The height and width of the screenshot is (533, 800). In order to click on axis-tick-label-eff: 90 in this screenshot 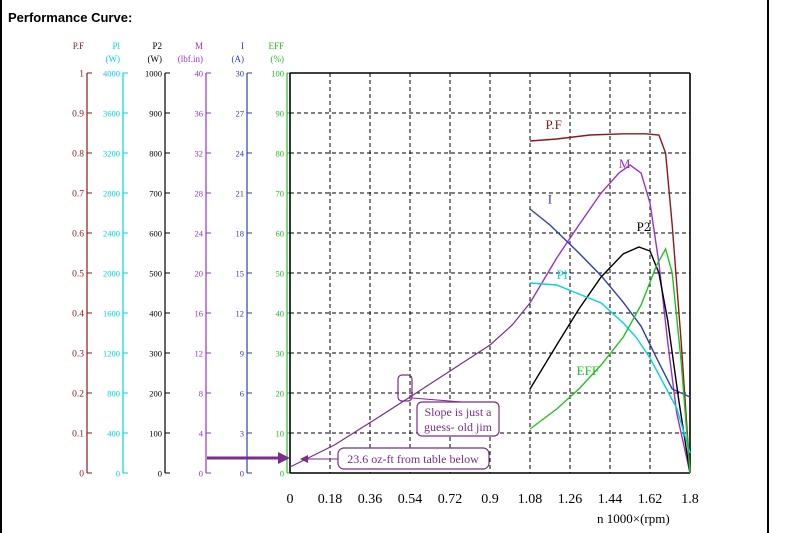, I will do `click(280, 114)`.